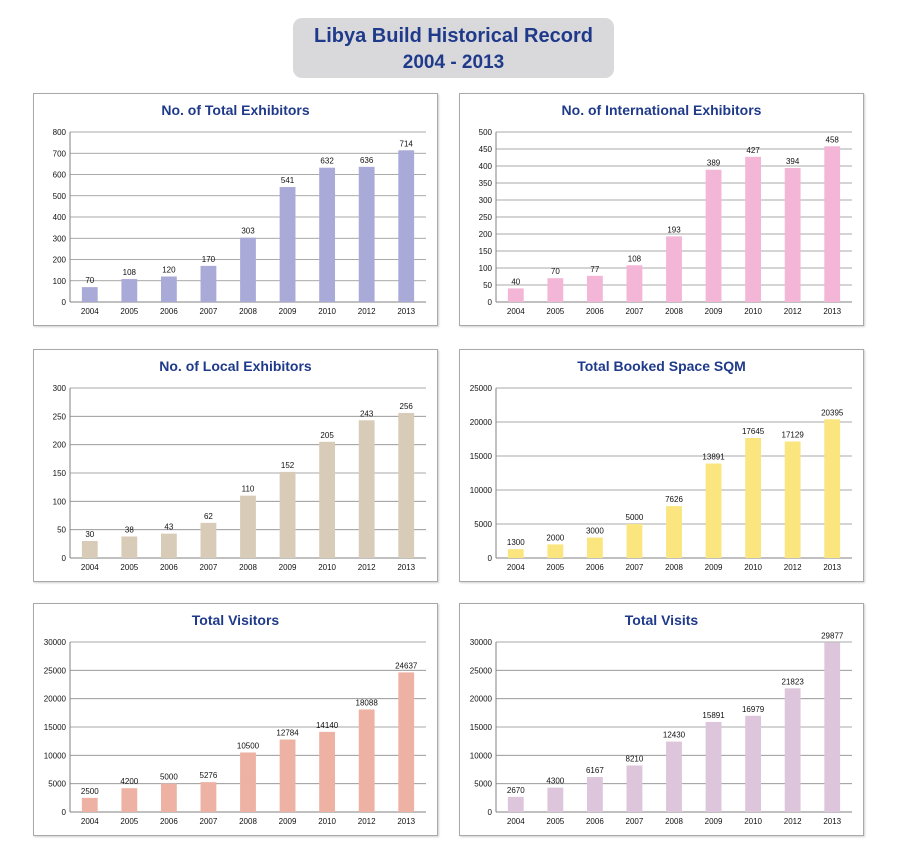  Describe the element at coordinates (753, 150) in the screenshot. I see `data-label: 427` at that location.